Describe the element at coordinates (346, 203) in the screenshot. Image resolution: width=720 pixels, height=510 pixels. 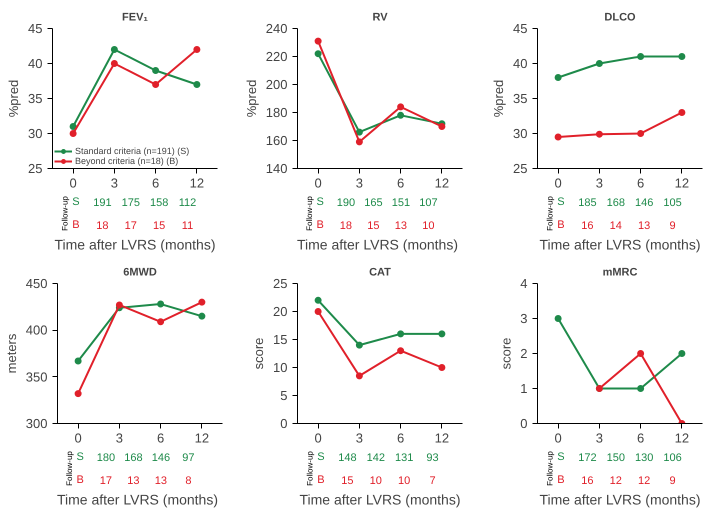
I see `text: 190` at that location.